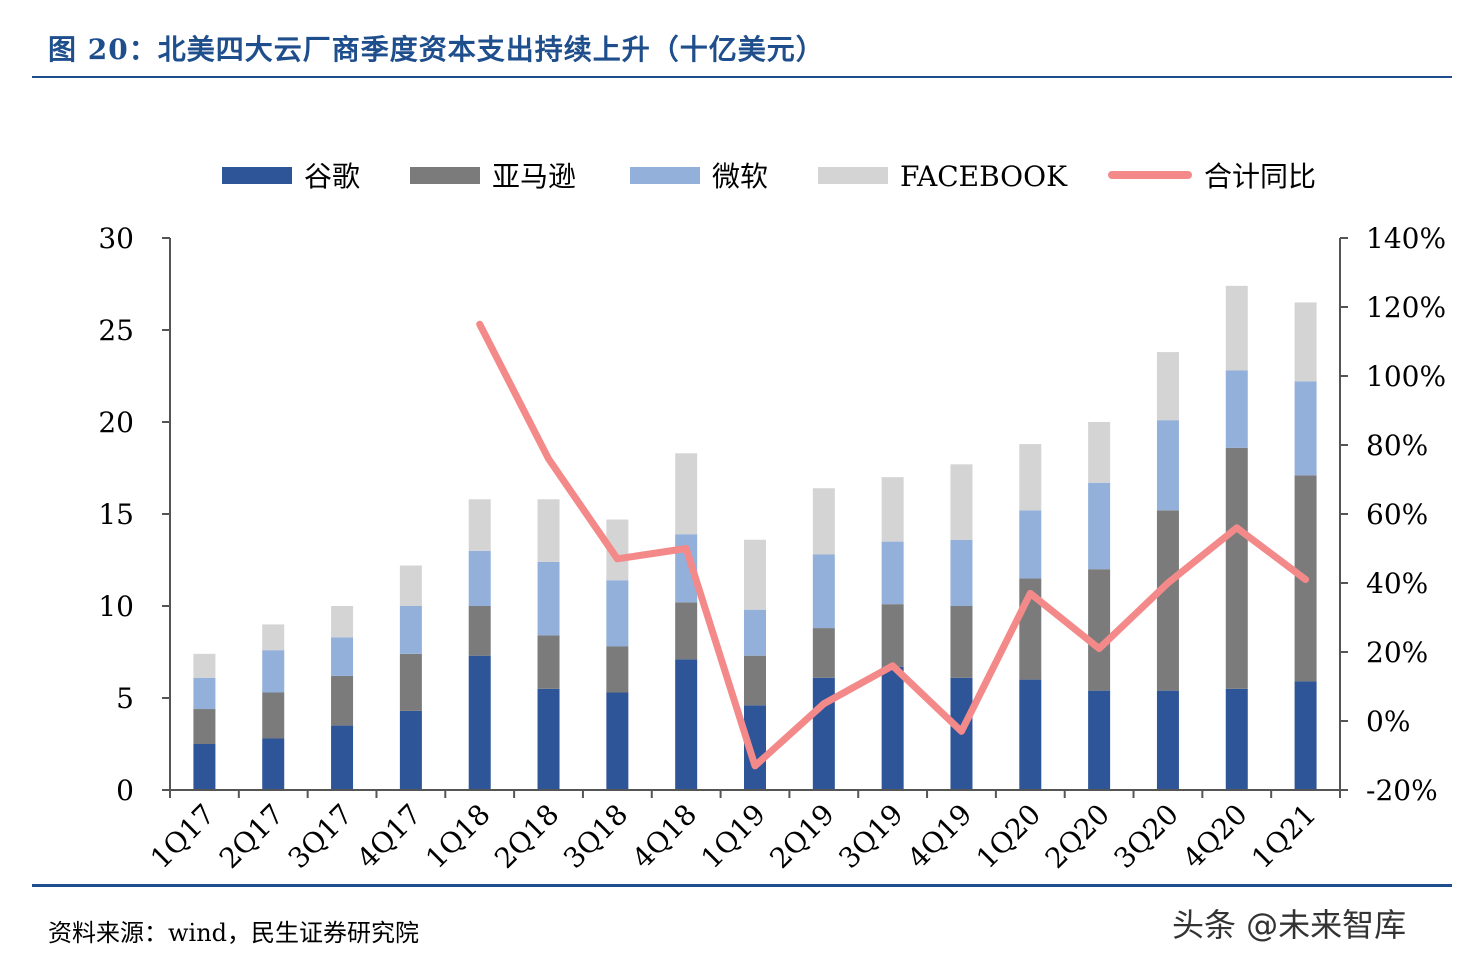  Describe the element at coordinates (116, 422) in the screenshot. I see `y-tick-label-20: 20` at that location.